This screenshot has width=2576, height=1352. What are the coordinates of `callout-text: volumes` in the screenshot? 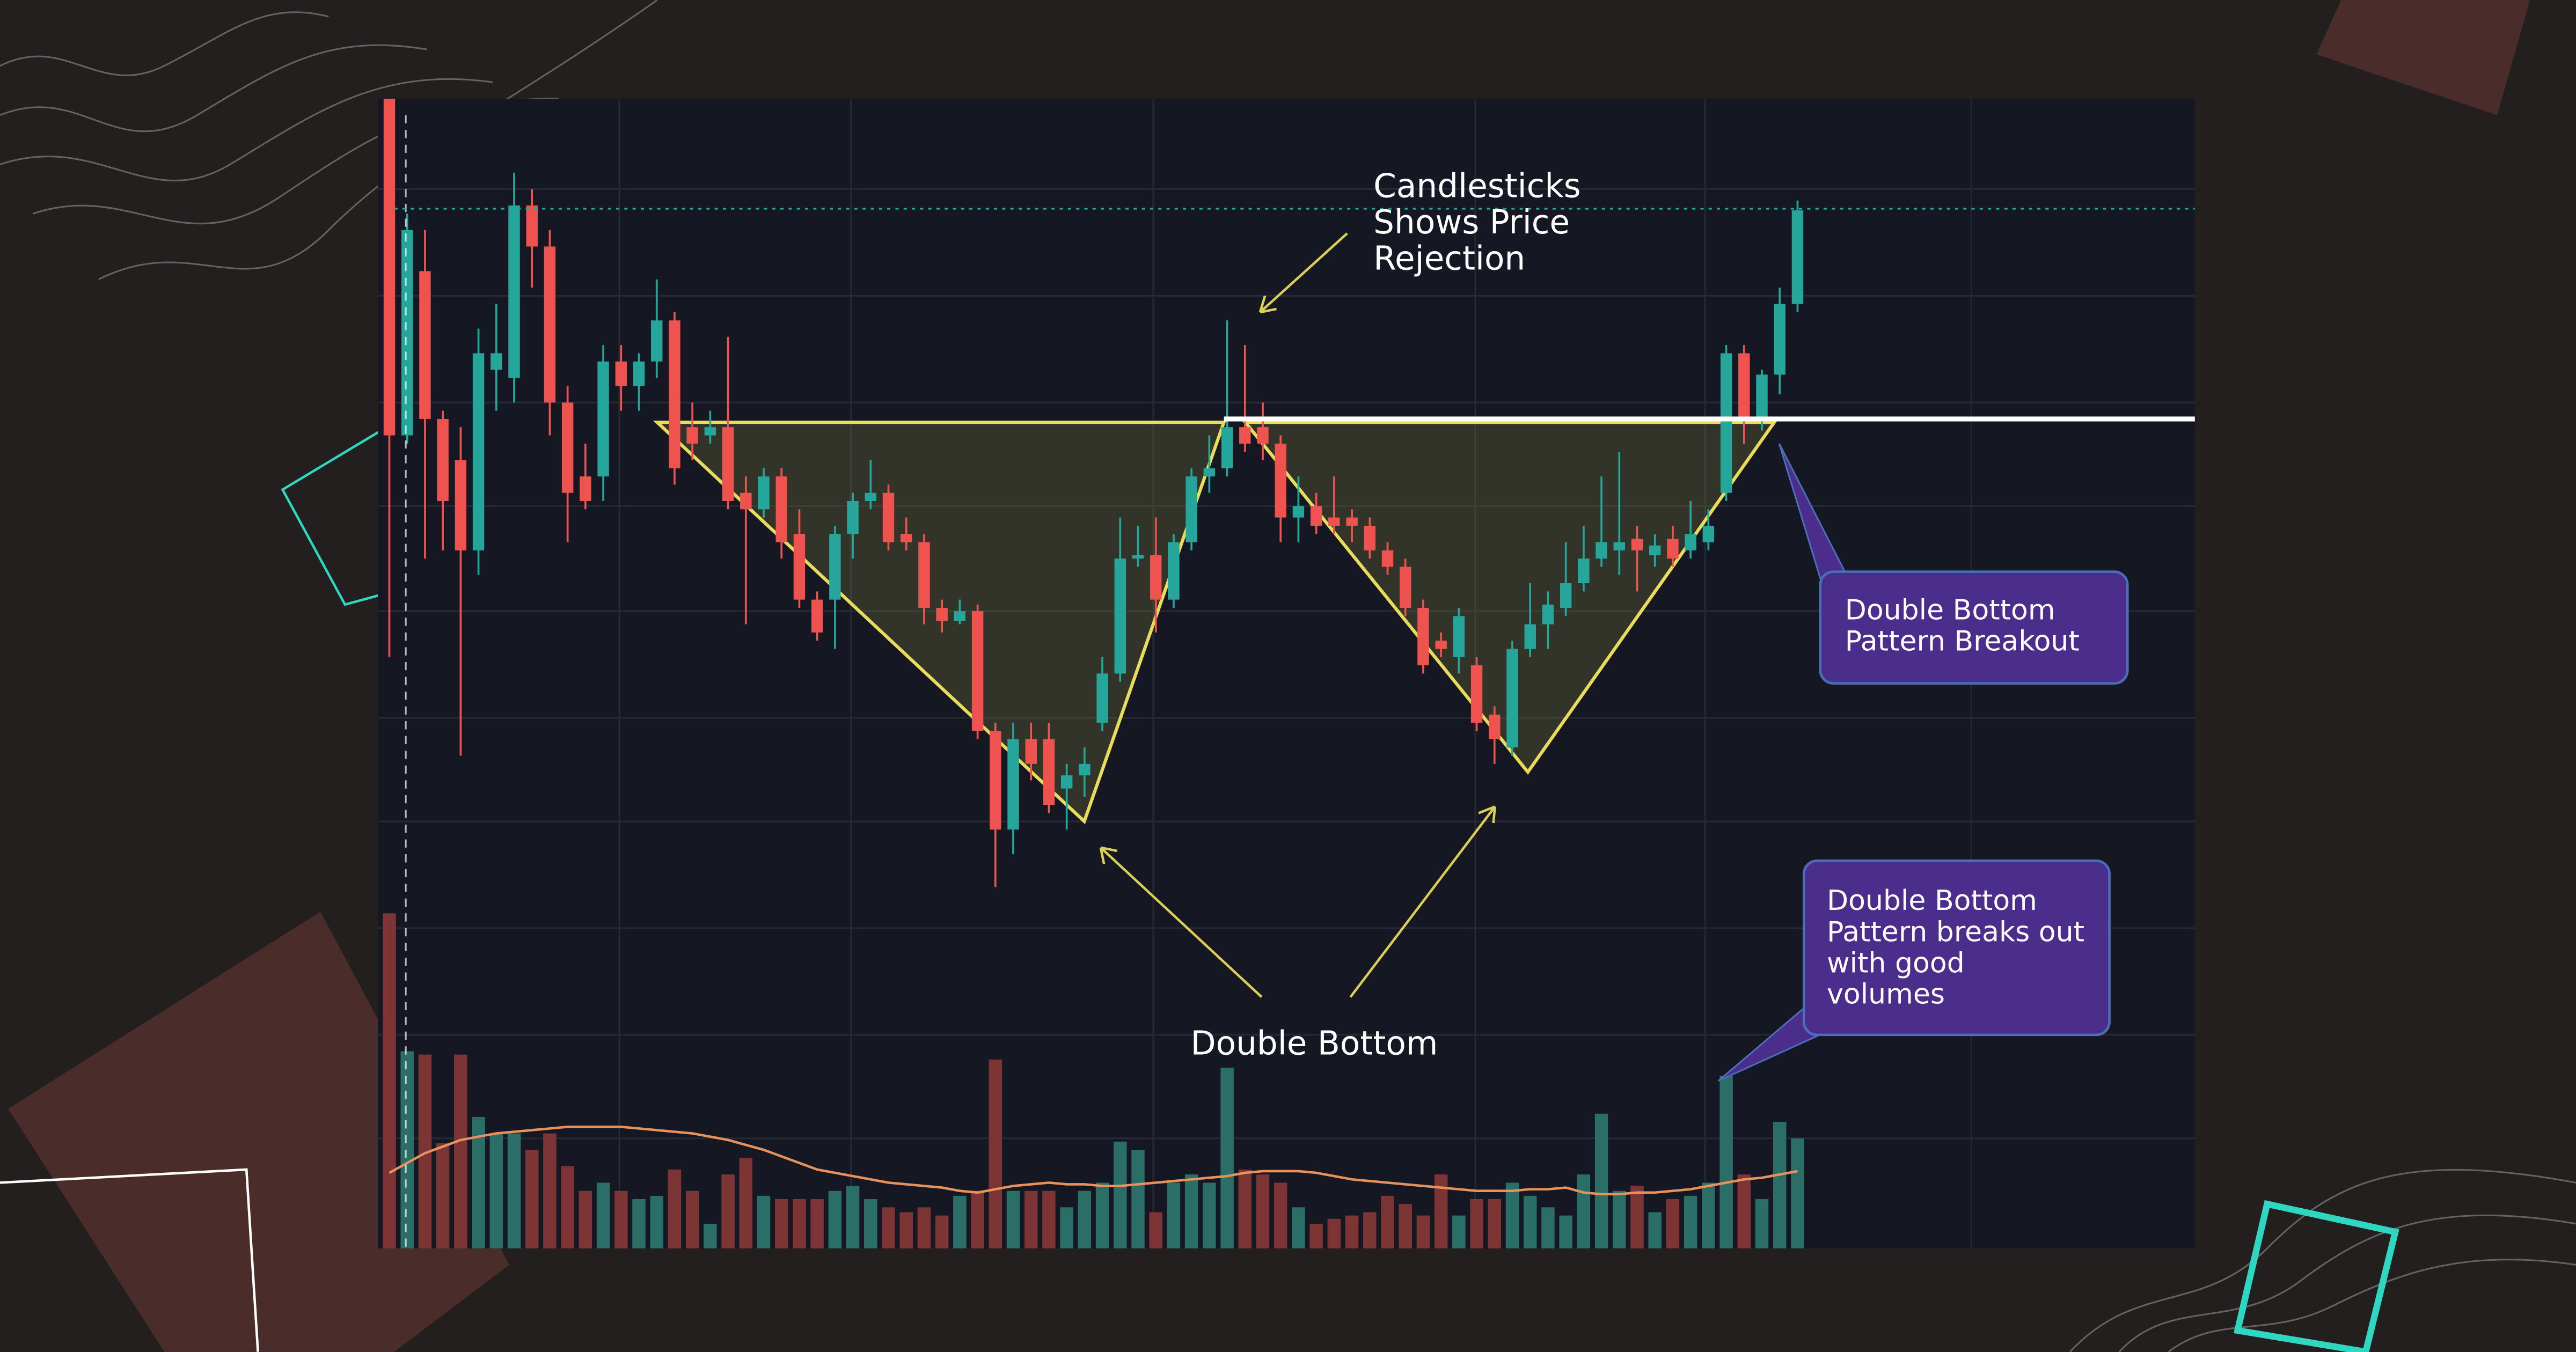 It's located at (1886, 995).